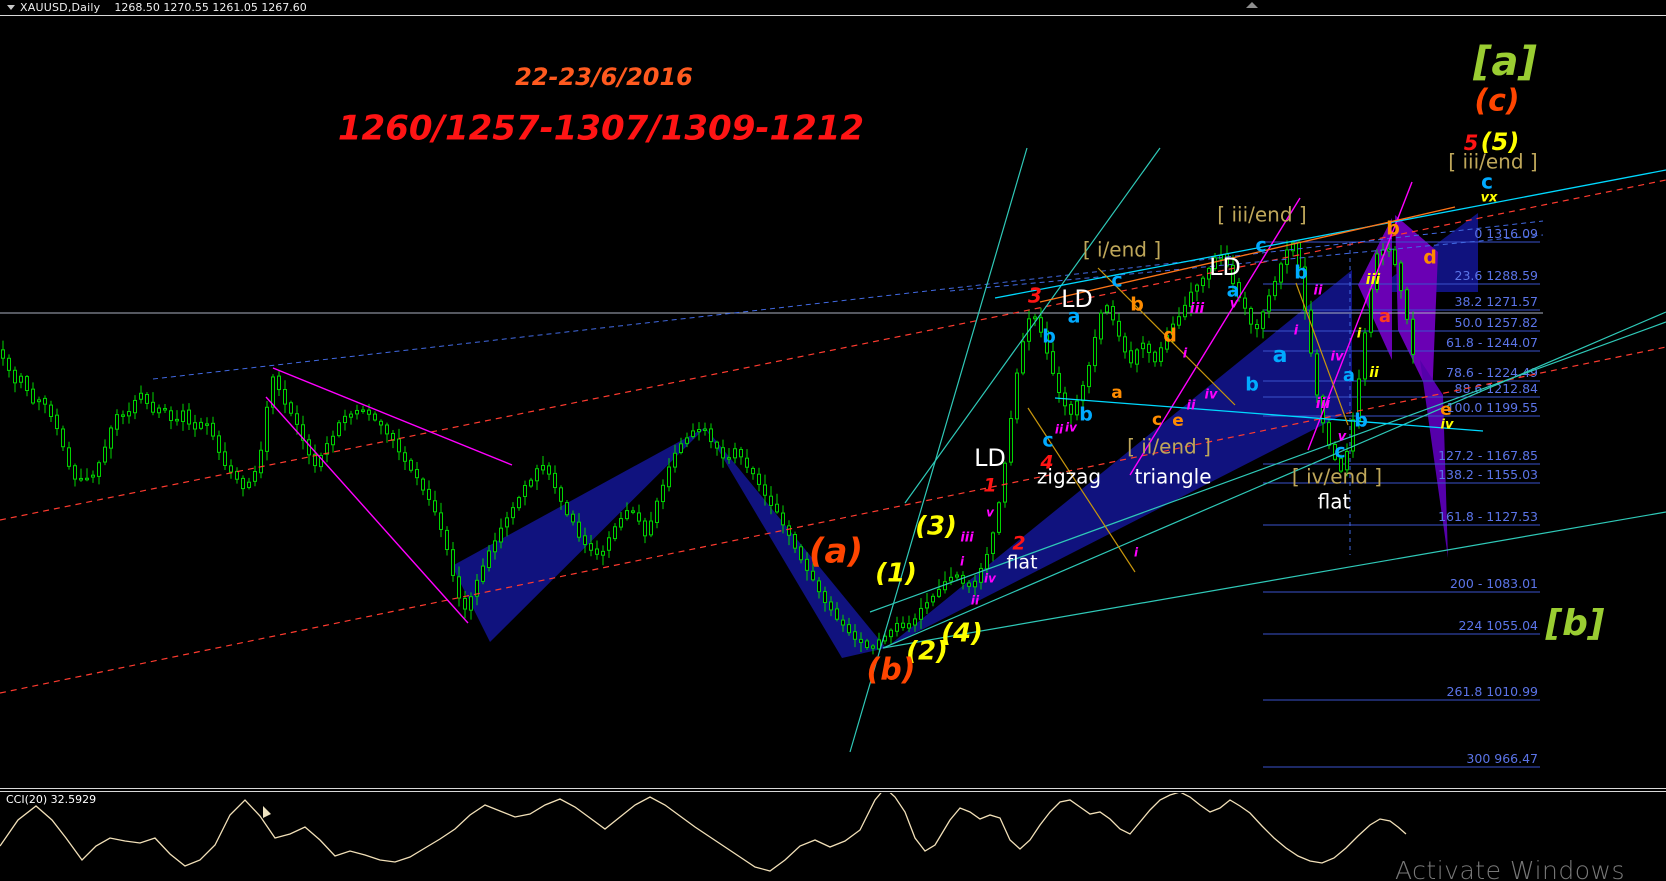 This screenshot has height=881, width=1666. Describe the element at coordinates (1334, 502) in the screenshot. I see `wave-annotation: flat` at that location.